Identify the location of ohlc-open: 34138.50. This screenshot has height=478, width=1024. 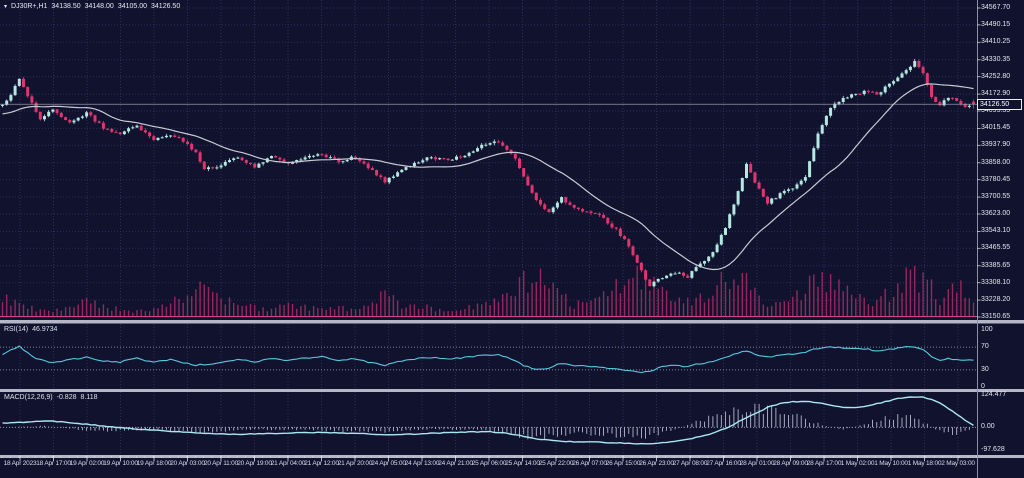
(66, 6).